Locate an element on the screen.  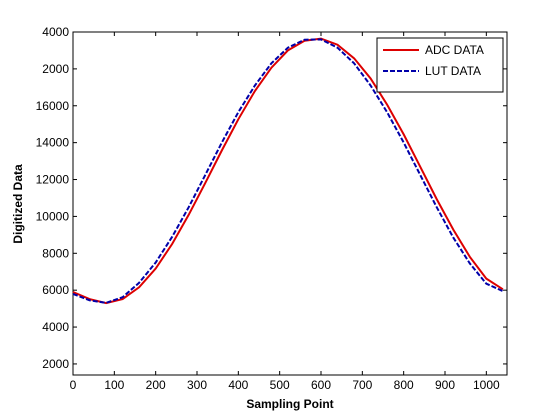
x-tick-label: 200 is located at coordinates (156, 385).